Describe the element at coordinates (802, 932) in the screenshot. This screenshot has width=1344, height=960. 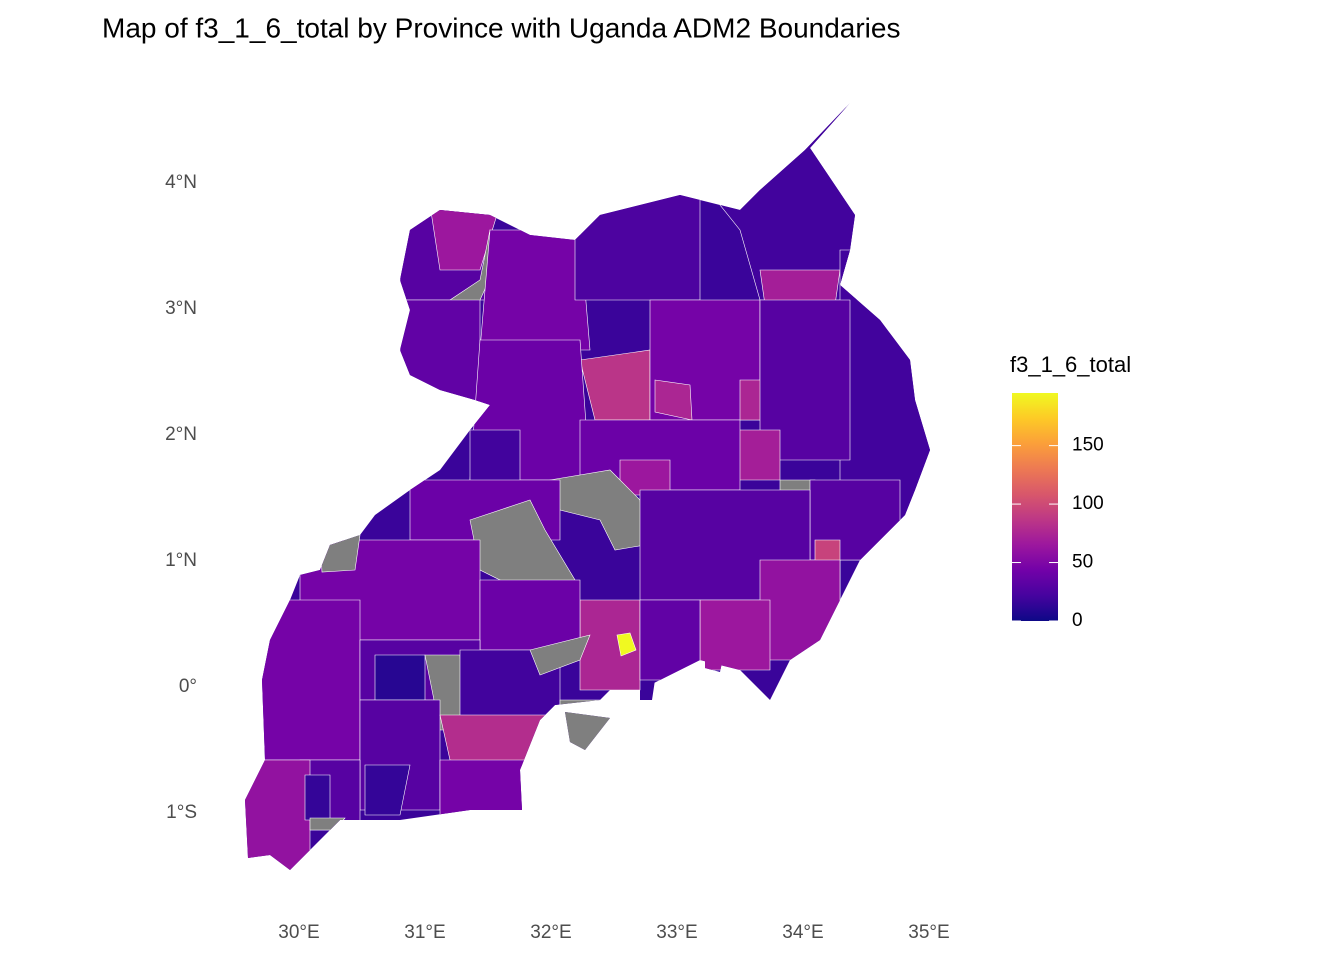
I see `x-tick-label: 34°E` at that location.